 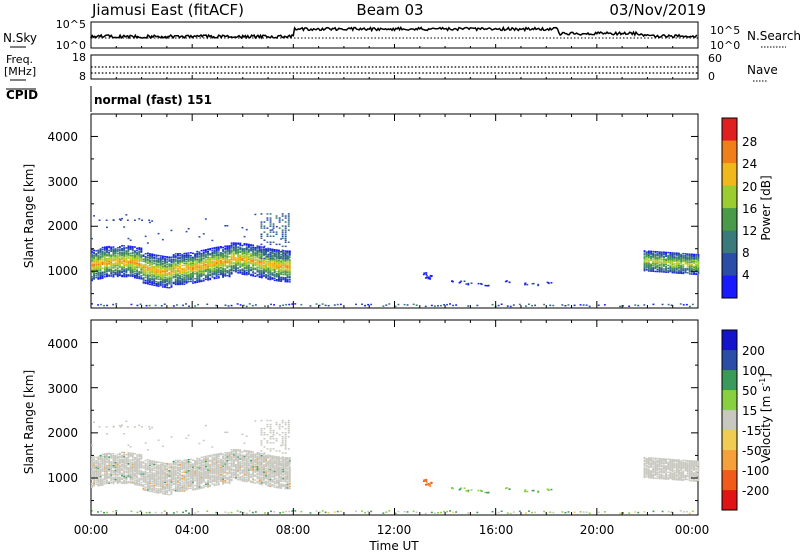 I want to click on power-cbar-swatch, so click(x=729, y=129).